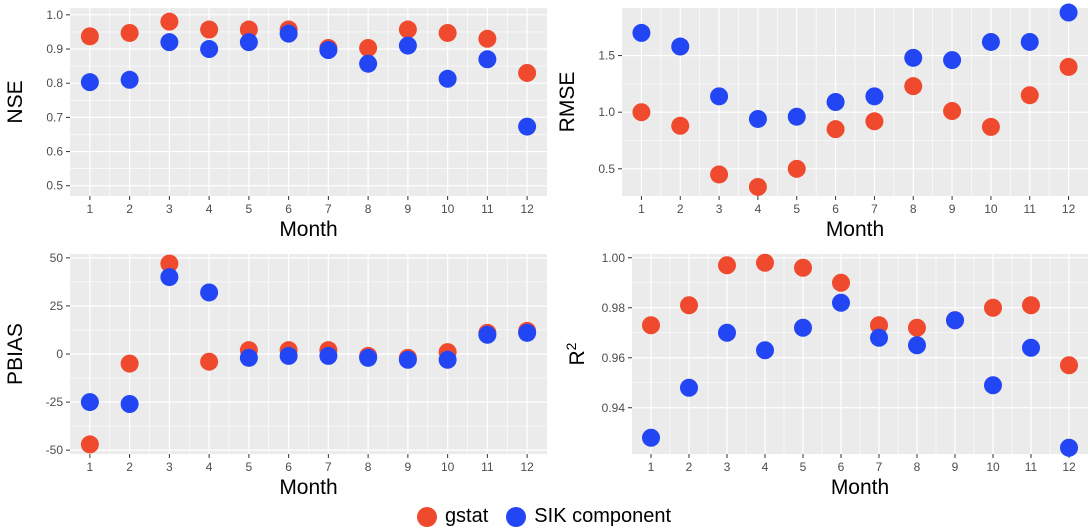 Image resolution: width=1088 pixels, height=532 pixels. What do you see at coordinates (288, 209) in the screenshot?
I see `panel-1-xtick-label: 6` at bounding box center [288, 209].